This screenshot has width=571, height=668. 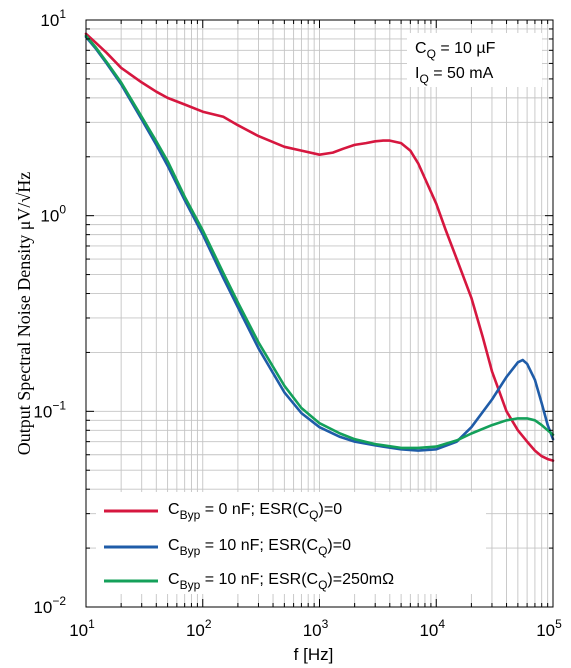 What do you see at coordinates (466, 48) in the screenshot?
I see `annotation-cq-value: = 10 µF` at bounding box center [466, 48].